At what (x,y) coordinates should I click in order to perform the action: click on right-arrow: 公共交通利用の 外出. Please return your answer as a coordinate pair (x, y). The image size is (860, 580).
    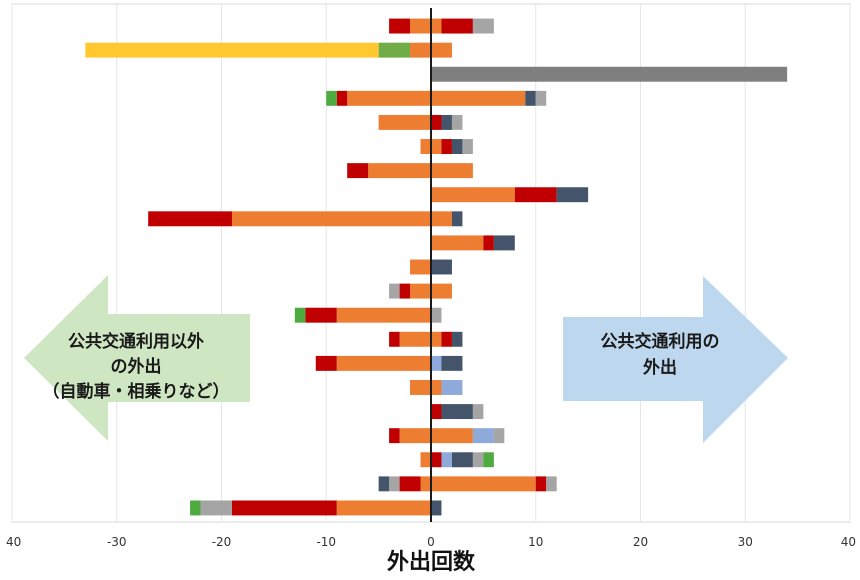
    Looking at the image, I should click on (675, 359).